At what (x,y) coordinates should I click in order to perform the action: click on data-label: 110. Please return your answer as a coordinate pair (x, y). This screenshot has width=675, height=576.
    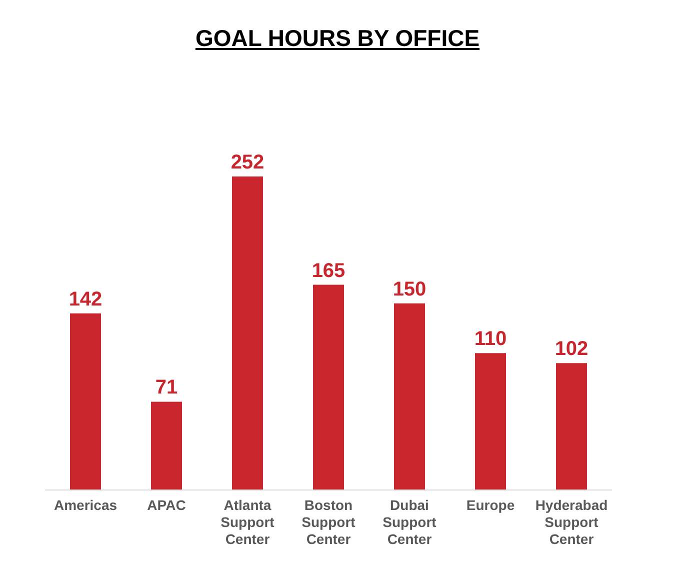
    Looking at the image, I should click on (490, 339).